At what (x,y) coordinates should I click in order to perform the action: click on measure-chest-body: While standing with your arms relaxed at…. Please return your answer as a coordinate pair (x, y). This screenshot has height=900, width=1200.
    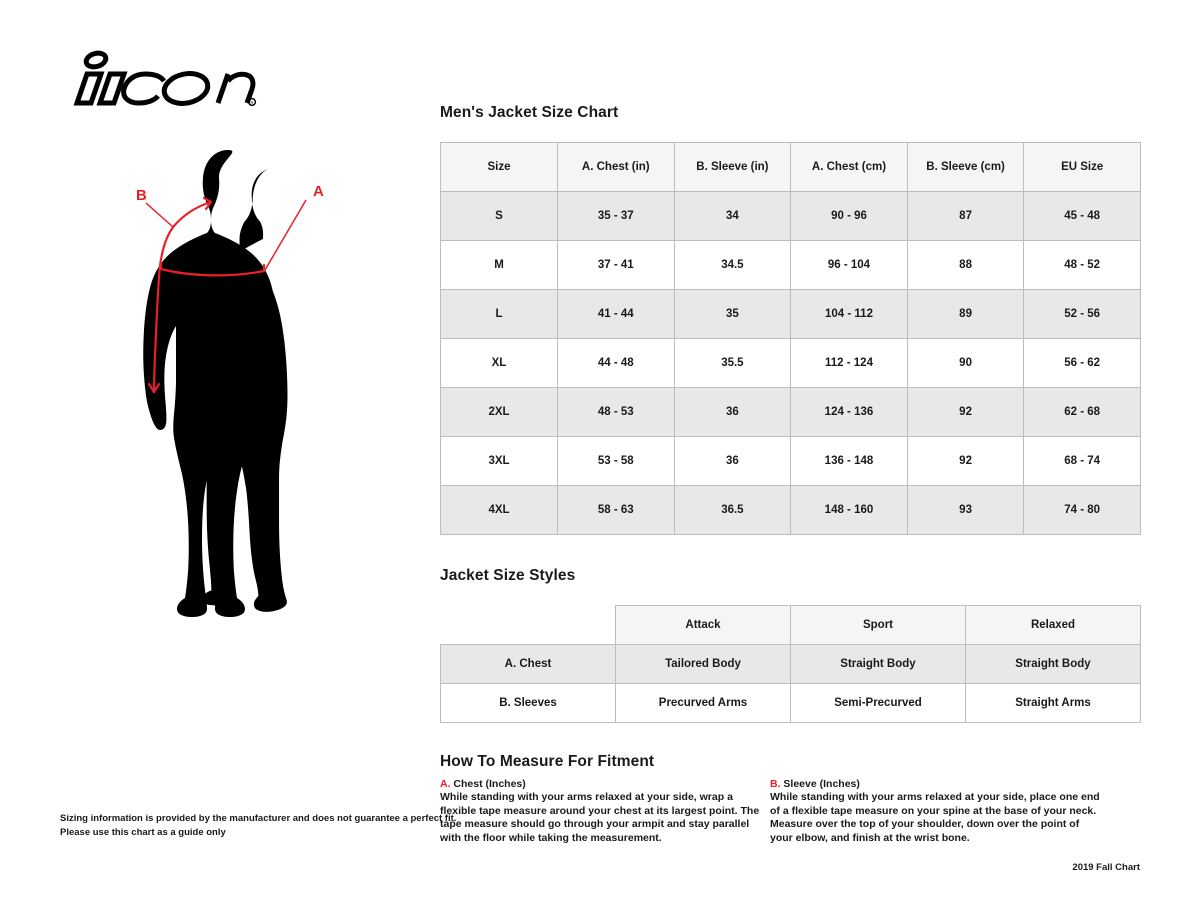
    Looking at the image, I should click on (600, 817).